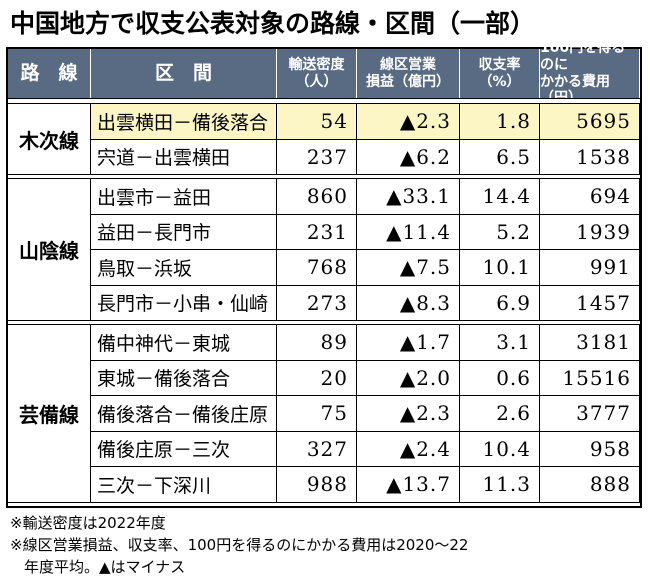 This screenshot has height=577, width=650. What do you see at coordinates (317, 122) in the screenshot?
I see `cell-value: 54` at bounding box center [317, 122].